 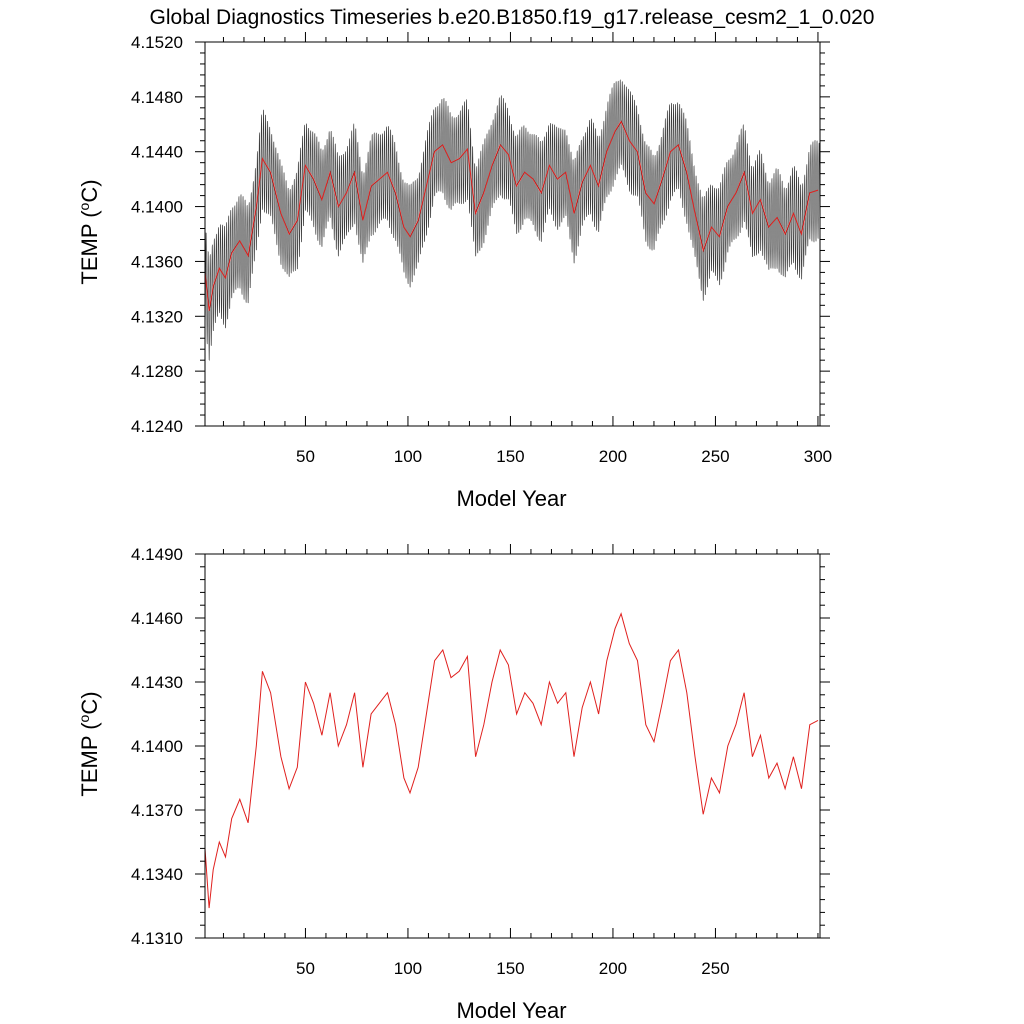 What do you see at coordinates (157, 316) in the screenshot?
I see `y-tick-label: 4.1320` at bounding box center [157, 316].